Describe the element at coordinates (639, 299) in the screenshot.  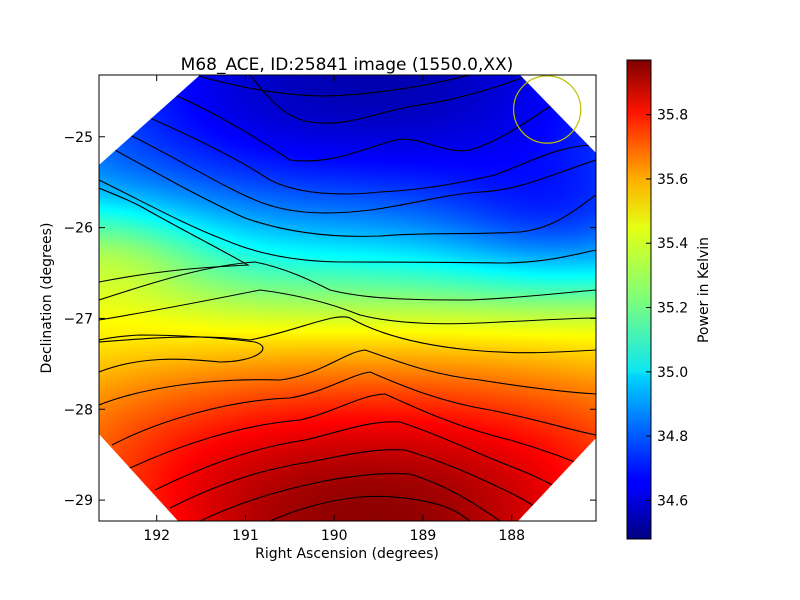
I see `colorbar-gradient` at that location.